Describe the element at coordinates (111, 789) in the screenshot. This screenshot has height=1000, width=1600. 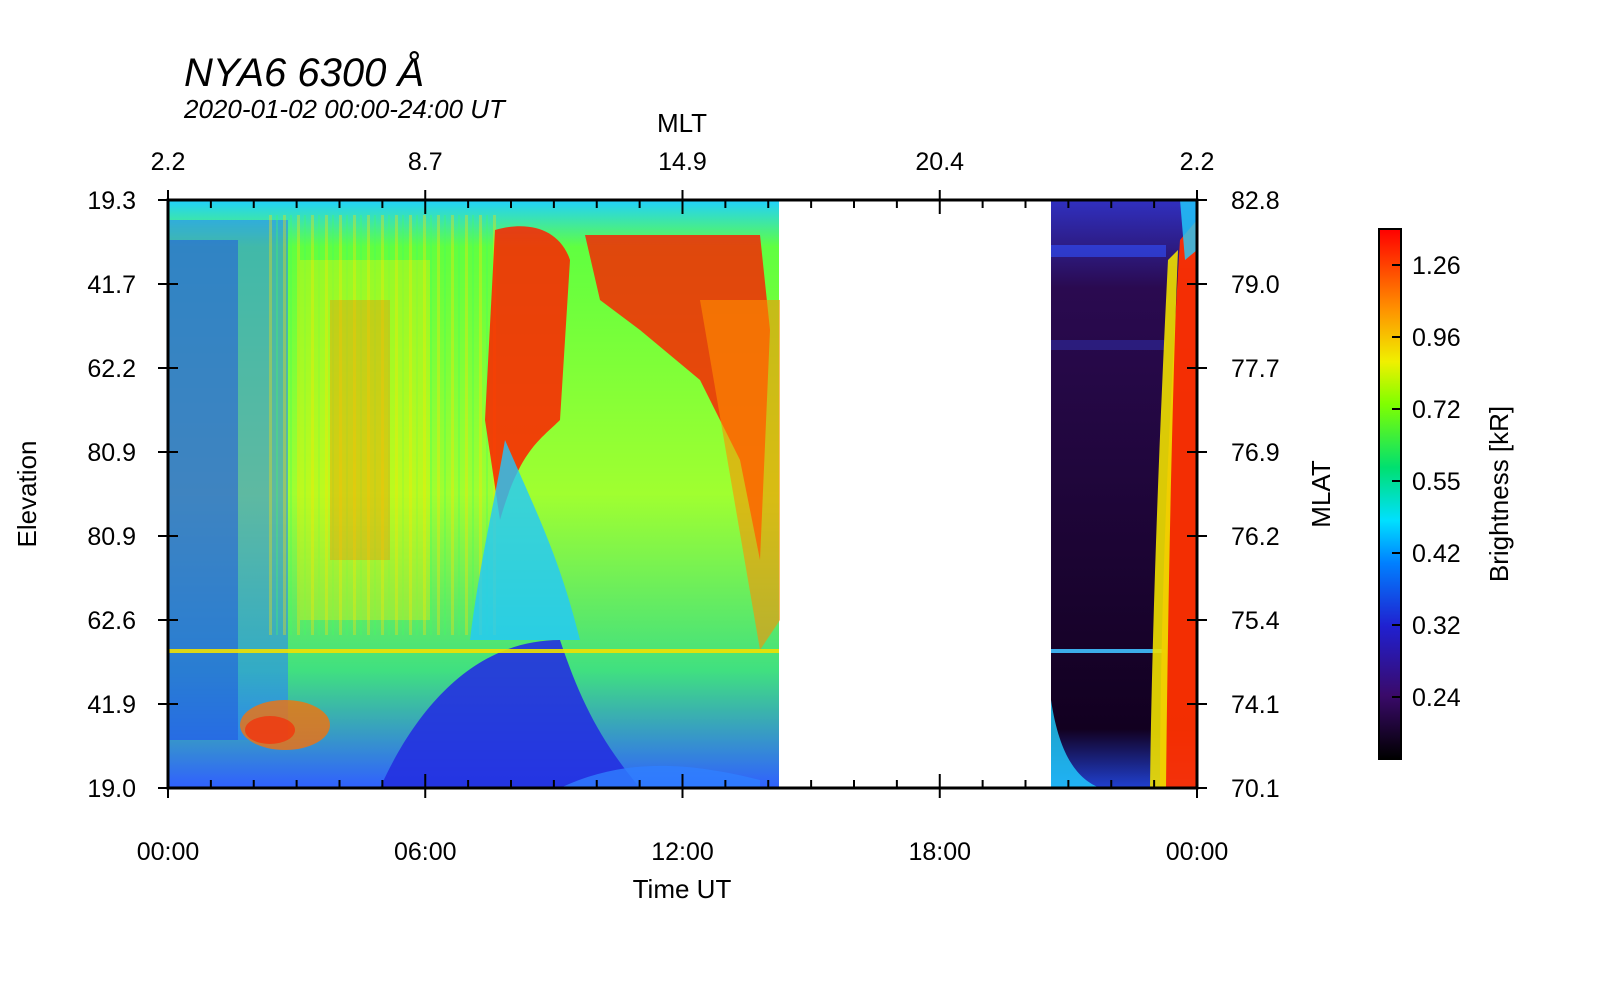
I see `y-tick-label: 19.0` at that location.